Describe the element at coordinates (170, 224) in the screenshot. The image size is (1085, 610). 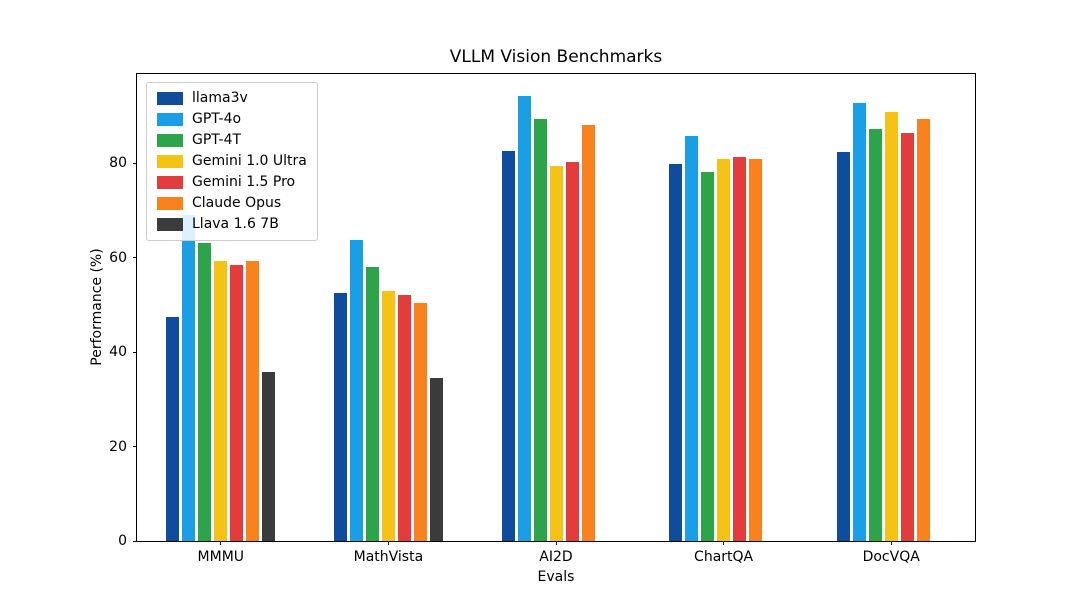
I see `legend-swatch-llava-1-6-7b` at that location.